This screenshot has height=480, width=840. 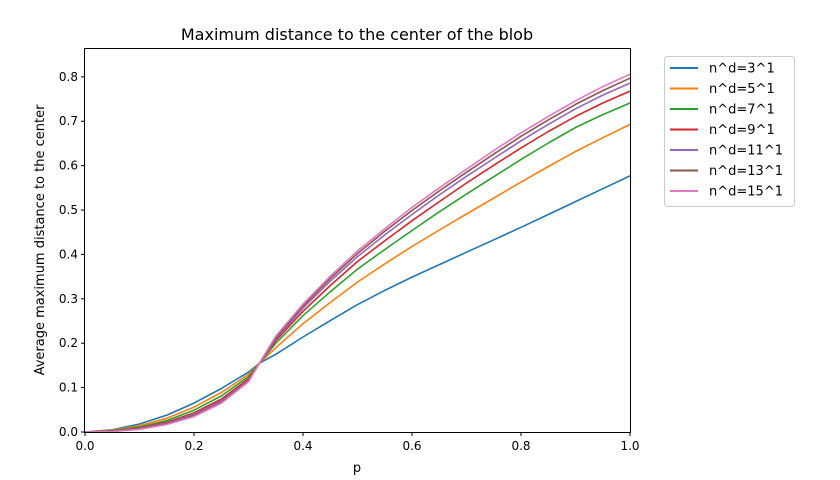 What do you see at coordinates (68, 254) in the screenshot?
I see `y-tick-label: 0.4` at bounding box center [68, 254].